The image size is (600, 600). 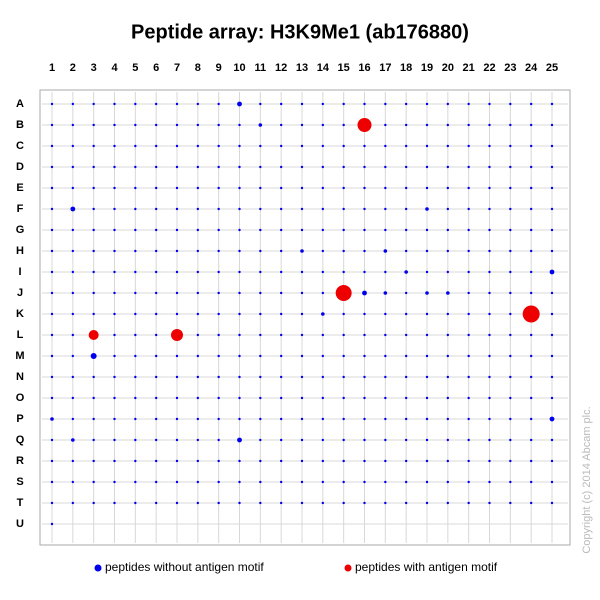 What do you see at coordinates (20, 377) in the screenshot?
I see `row-label: N` at bounding box center [20, 377].